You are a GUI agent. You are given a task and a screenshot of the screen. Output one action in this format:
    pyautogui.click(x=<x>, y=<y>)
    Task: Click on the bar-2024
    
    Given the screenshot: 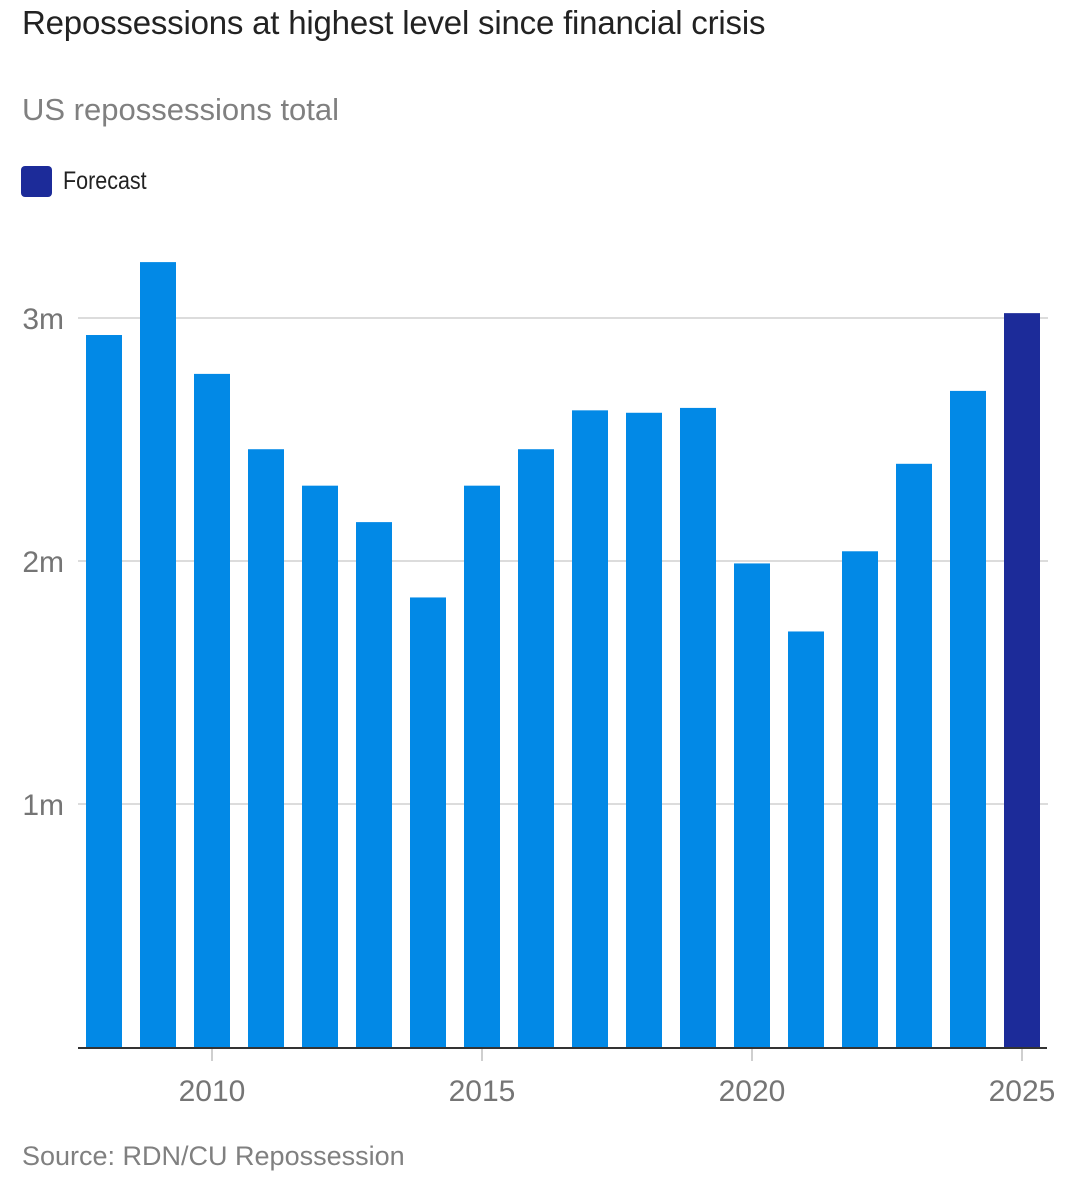 What is the action you would take?
    pyautogui.click(x=968, y=718)
    